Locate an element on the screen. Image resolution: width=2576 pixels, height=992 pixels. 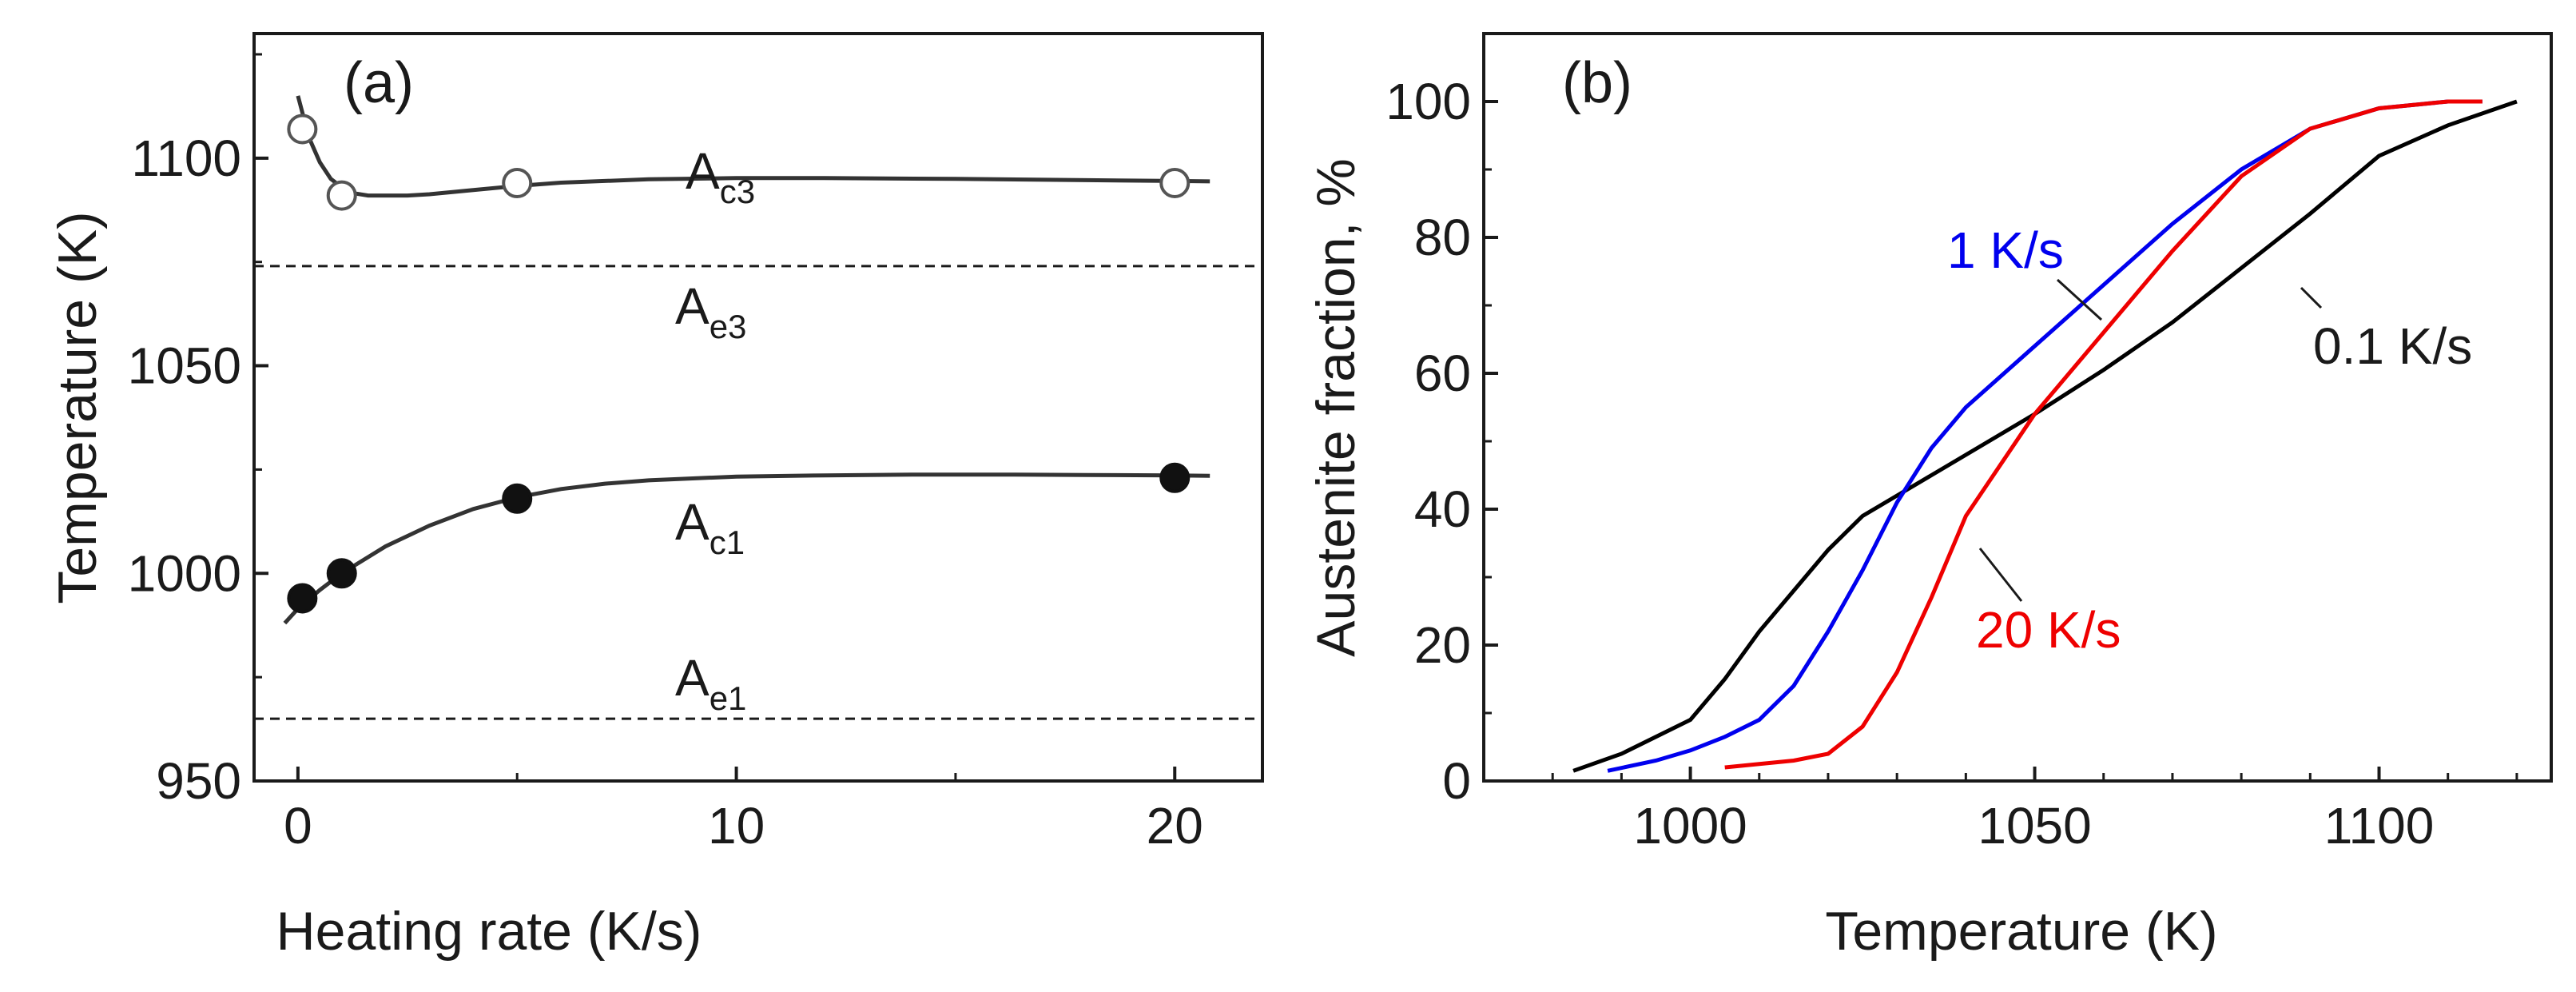
panel-a-x-tick-label-10: 10 is located at coordinates (736, 826).